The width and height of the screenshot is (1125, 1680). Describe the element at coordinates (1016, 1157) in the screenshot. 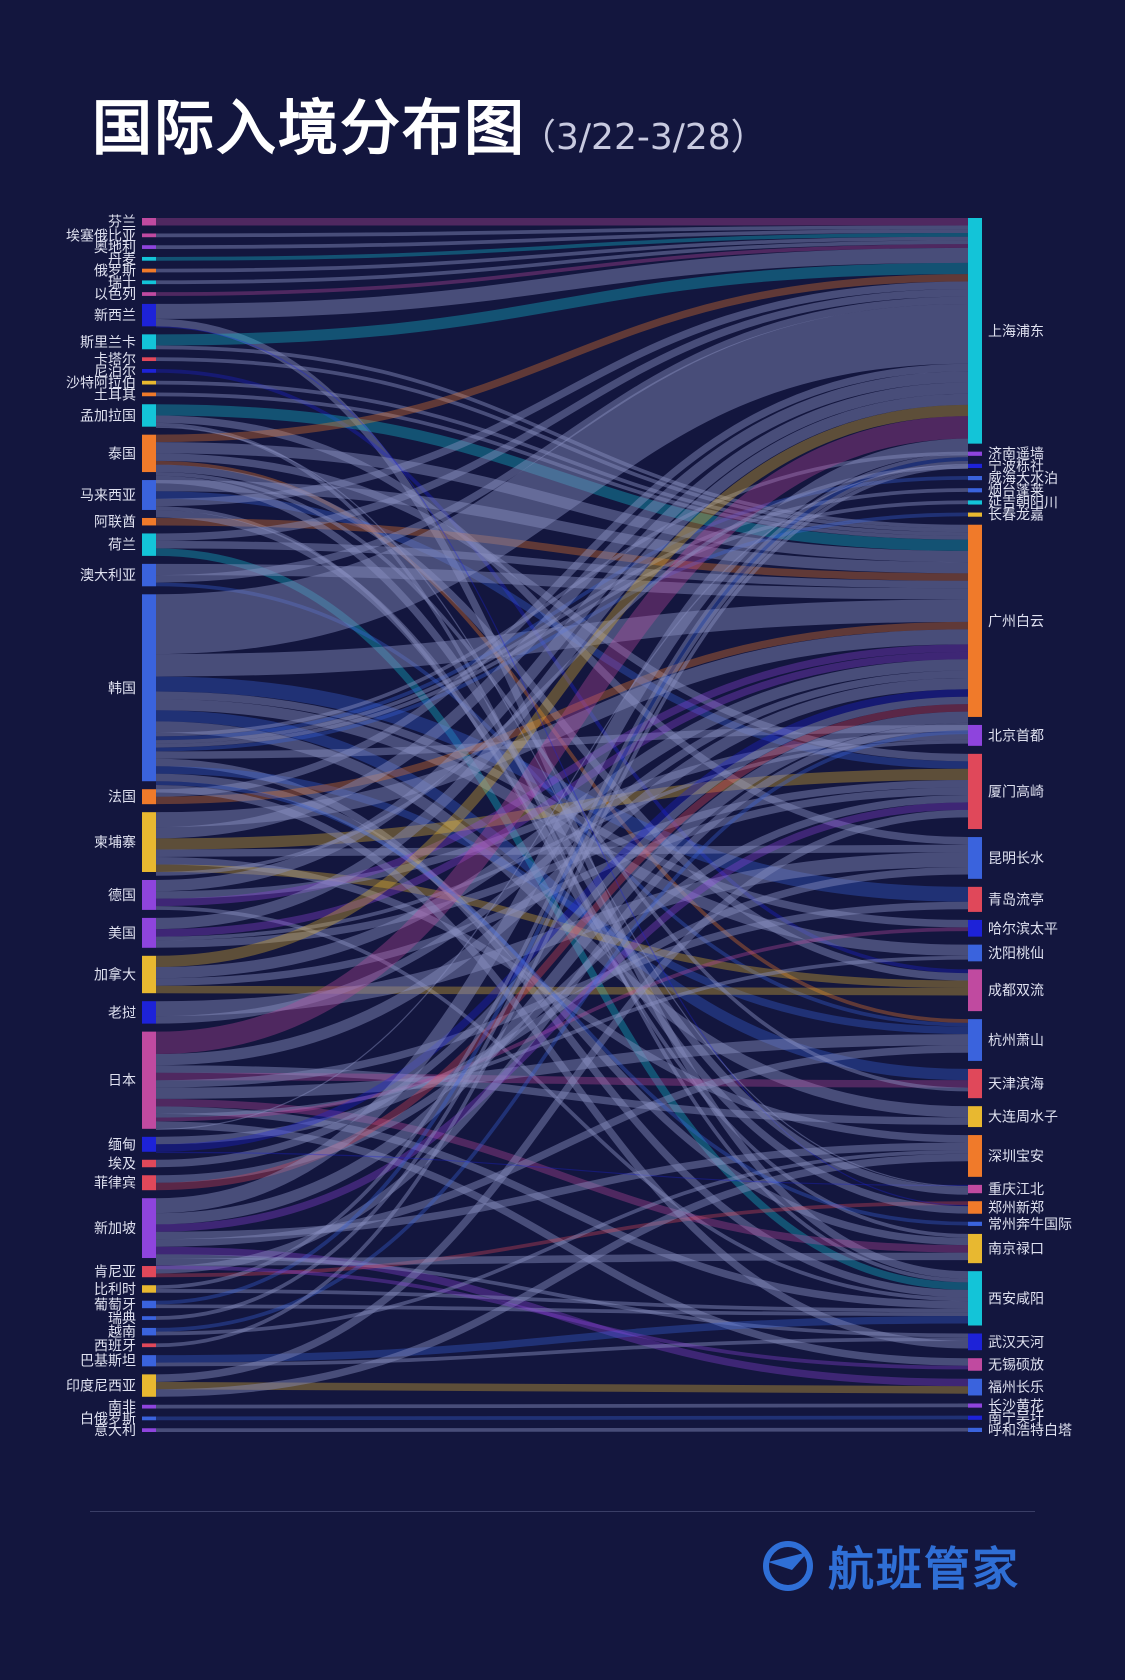

I see `target-node-label: 深圳宝安` at that location.